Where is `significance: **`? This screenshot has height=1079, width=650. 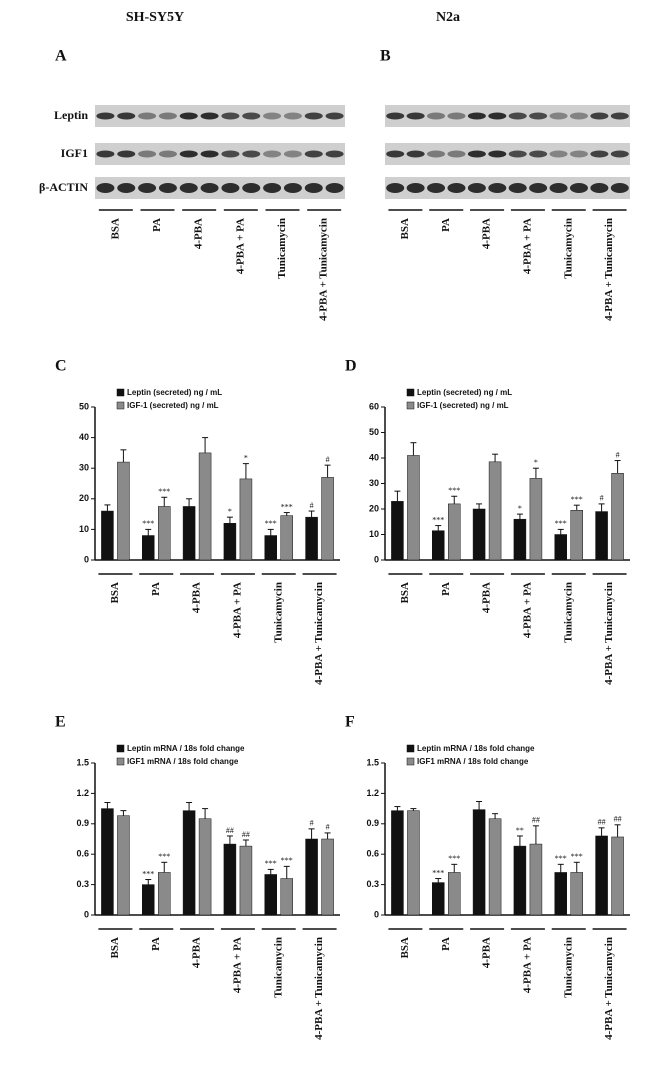
significance: ** is located at coordinates (520, 830).